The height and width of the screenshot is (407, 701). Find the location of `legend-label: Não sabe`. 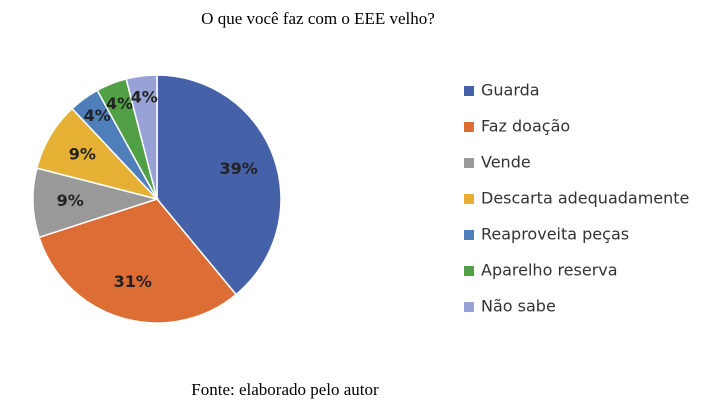

legend-label: Não sabe is located at coordinates (518, 306).